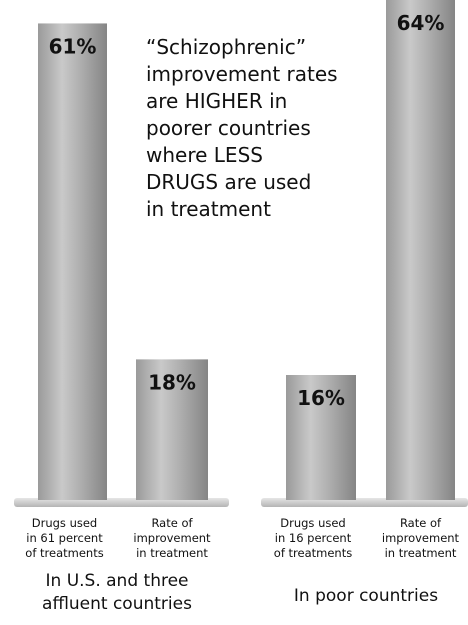 The height and width of the screenshot is (625, 468). I want to click on annotation-line-2: improvement rates, so click(242, 74).